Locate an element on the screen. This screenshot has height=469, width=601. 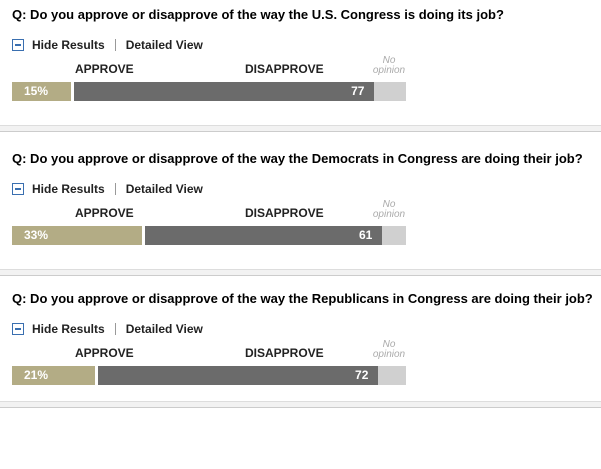
approve-value: 33% is located at coordinates (36, 235).